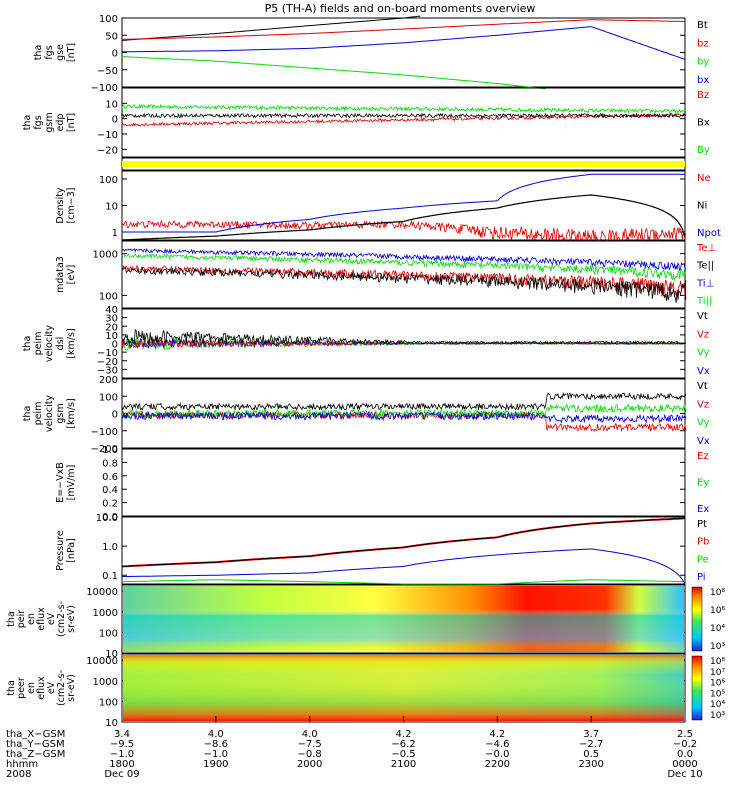 Image resolution: width=750 pixels, height=804 pixels. I want to click on legend-entry-Vx: Vx, so click(703, 371).